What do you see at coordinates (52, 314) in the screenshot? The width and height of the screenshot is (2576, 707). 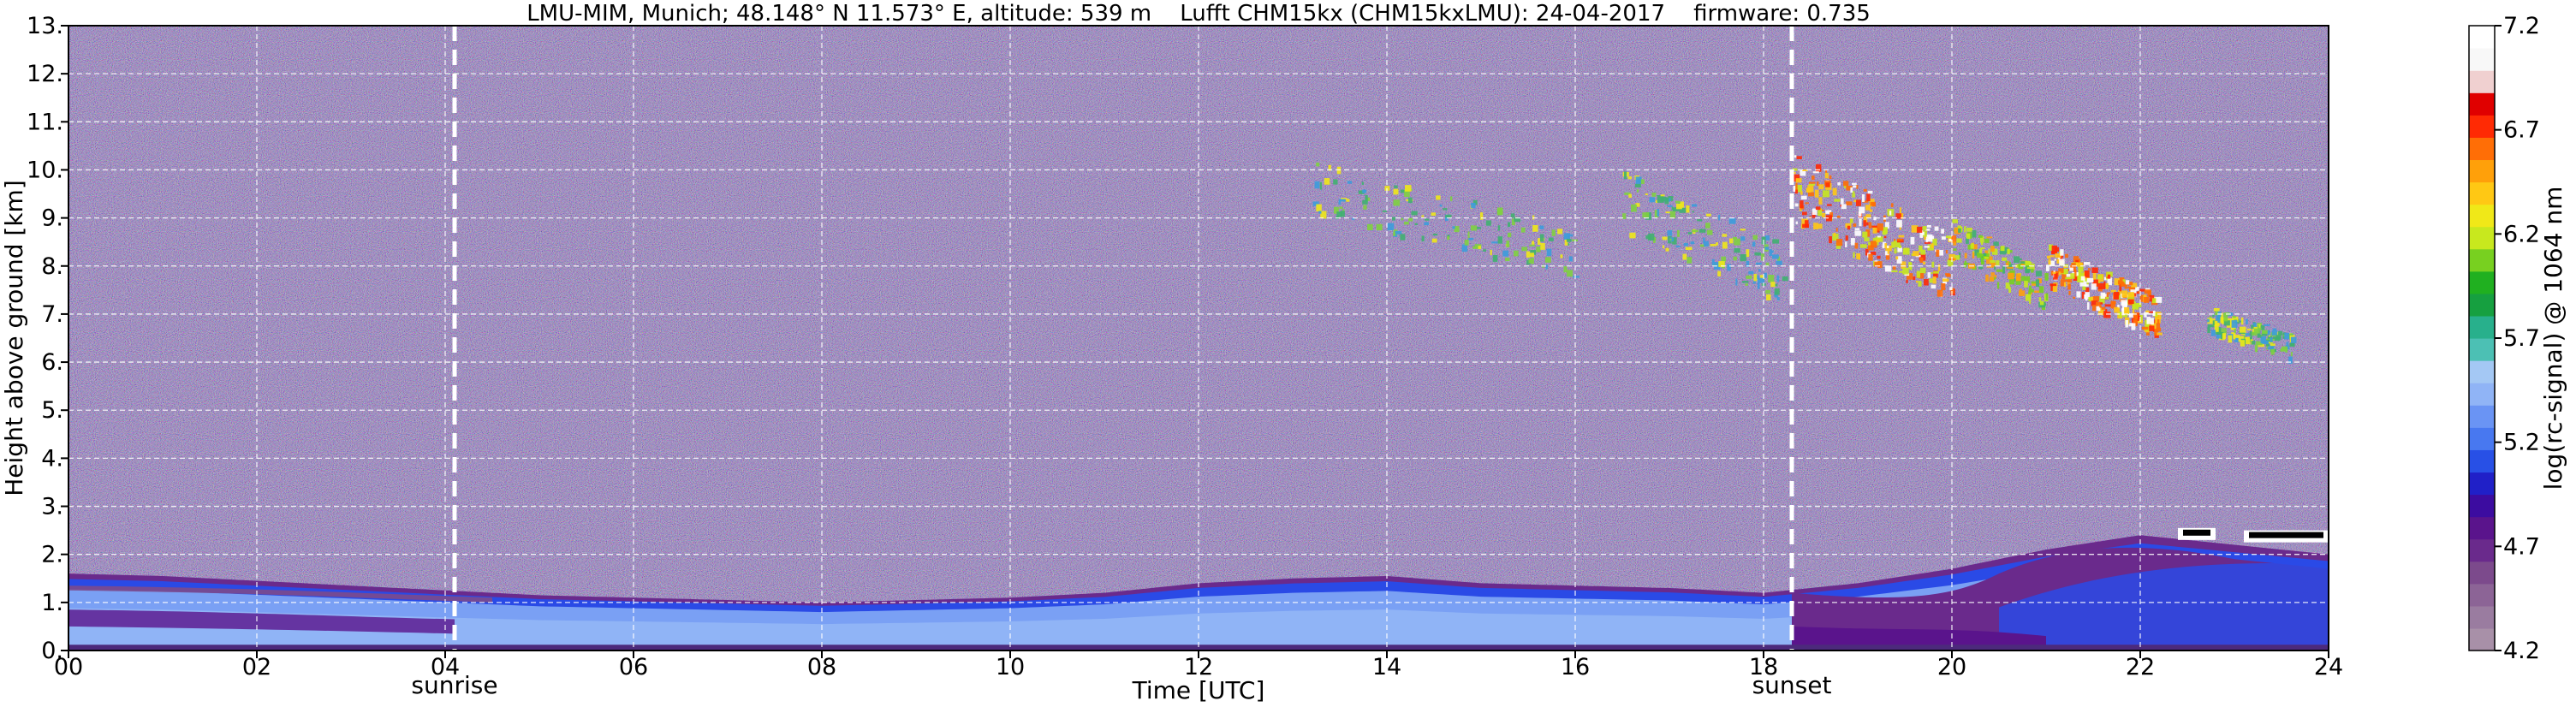 I see `y-tick-label: 7.` at bounding box center [52, 314].